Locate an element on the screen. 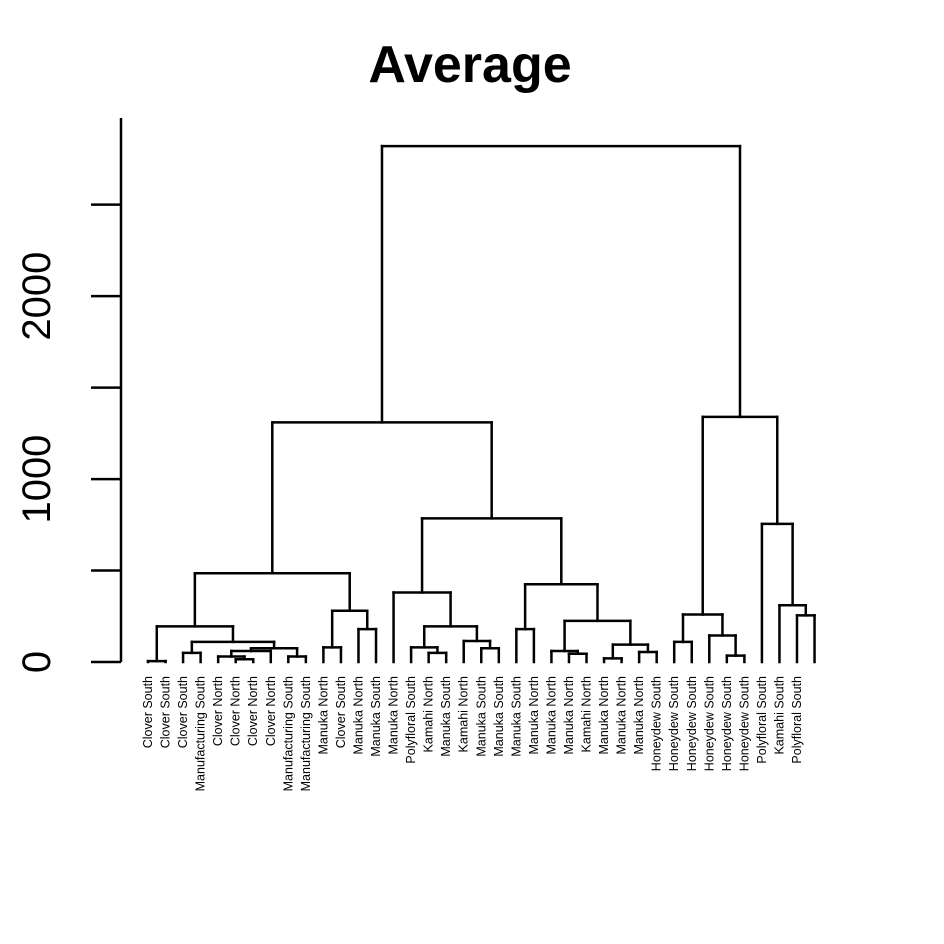 This screenshot has height=944, width=944. chart-title: Average is located at coordinates (469, 65).